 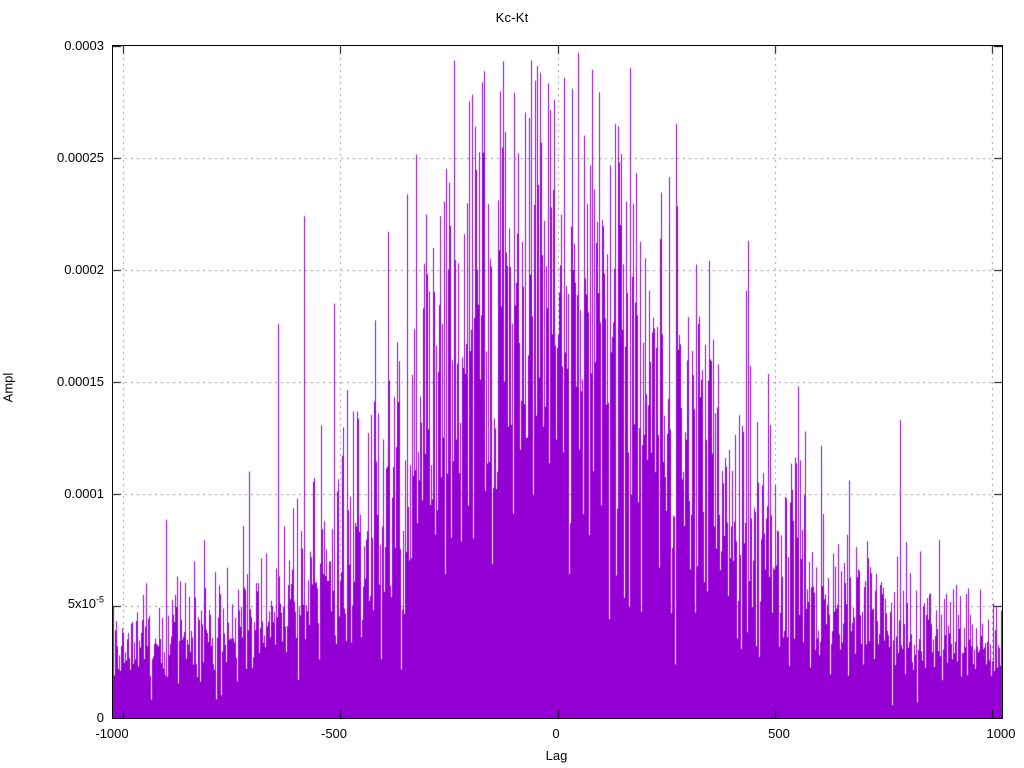 I want to click on x-tick-label: -500, so click(x=334, y=733).